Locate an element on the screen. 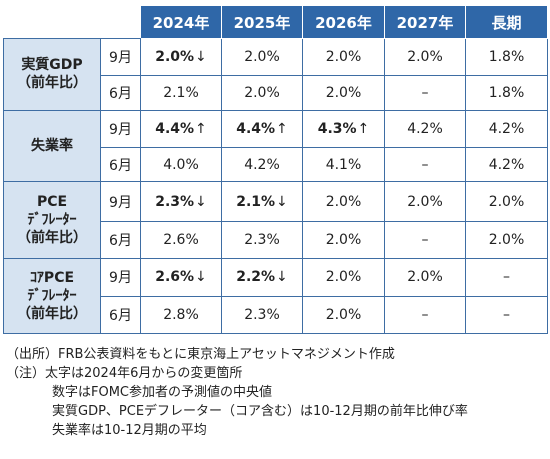 The width and height of the screenshot is (550, 459). column-header: 2026年 is located at coordinates (343, 22).